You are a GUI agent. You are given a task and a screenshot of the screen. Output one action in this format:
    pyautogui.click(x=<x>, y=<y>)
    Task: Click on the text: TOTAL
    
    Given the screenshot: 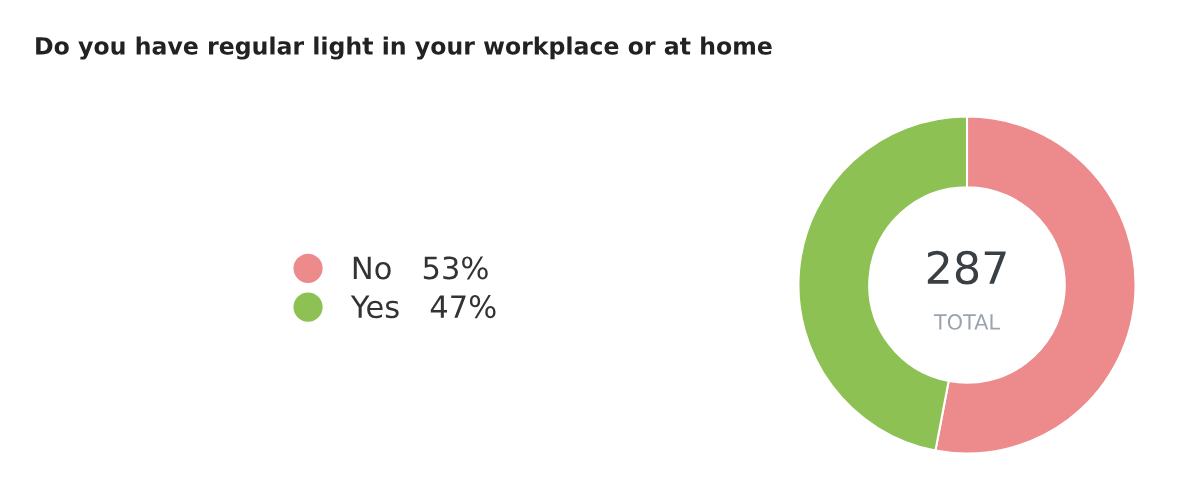 What is the action you would take?
    pyautogui.click(x=966, y=322)
    